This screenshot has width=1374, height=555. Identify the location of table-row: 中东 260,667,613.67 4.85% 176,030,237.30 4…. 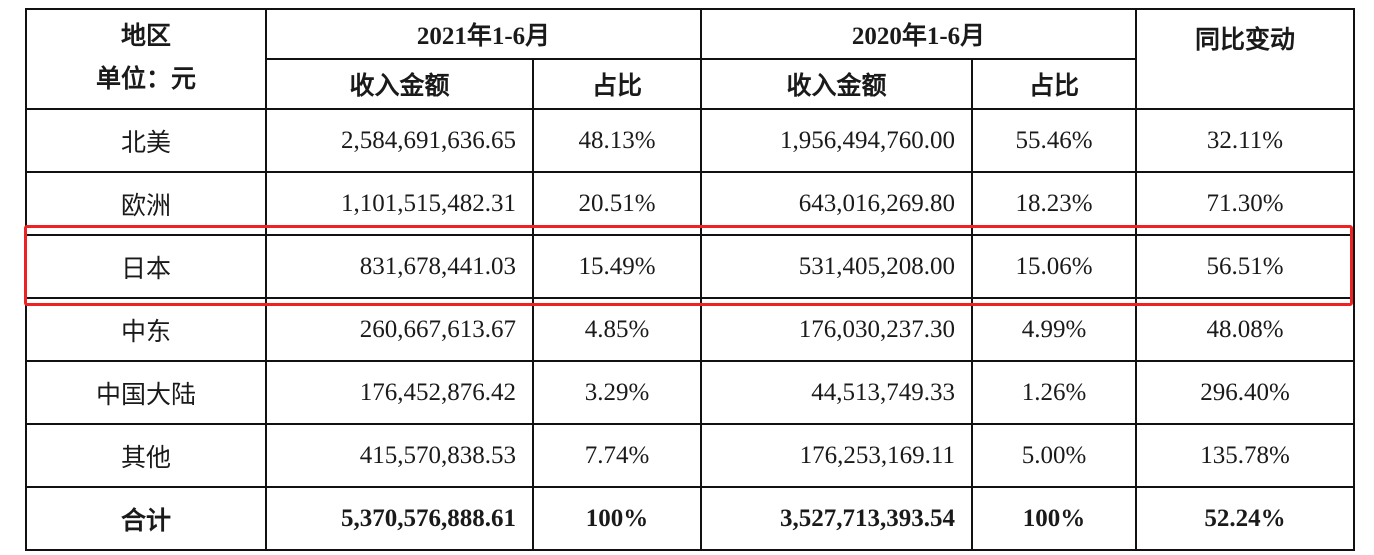
(690, 329).